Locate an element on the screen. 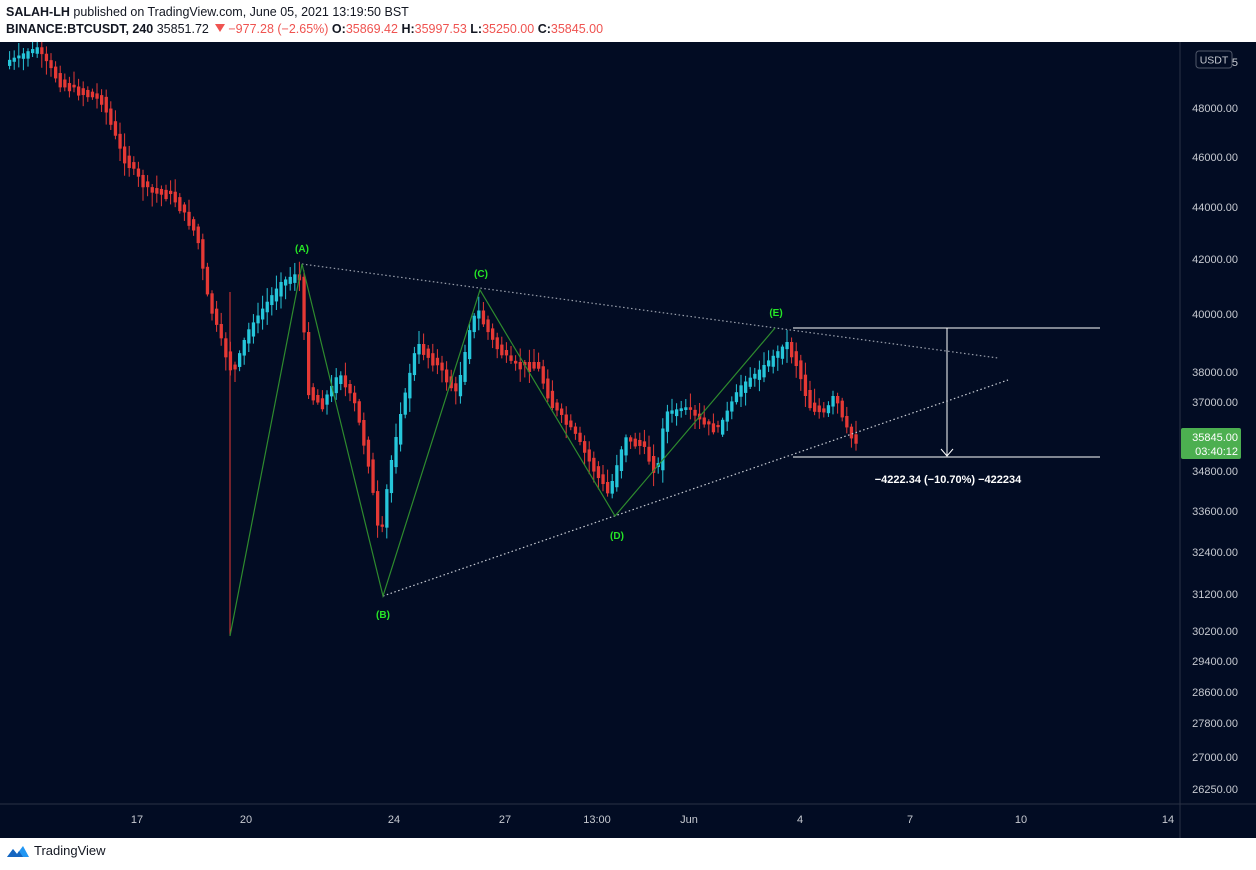 The height and width of the screenshot is (870, 1256). time-tick: Jun is located at coordinates (689, 820).